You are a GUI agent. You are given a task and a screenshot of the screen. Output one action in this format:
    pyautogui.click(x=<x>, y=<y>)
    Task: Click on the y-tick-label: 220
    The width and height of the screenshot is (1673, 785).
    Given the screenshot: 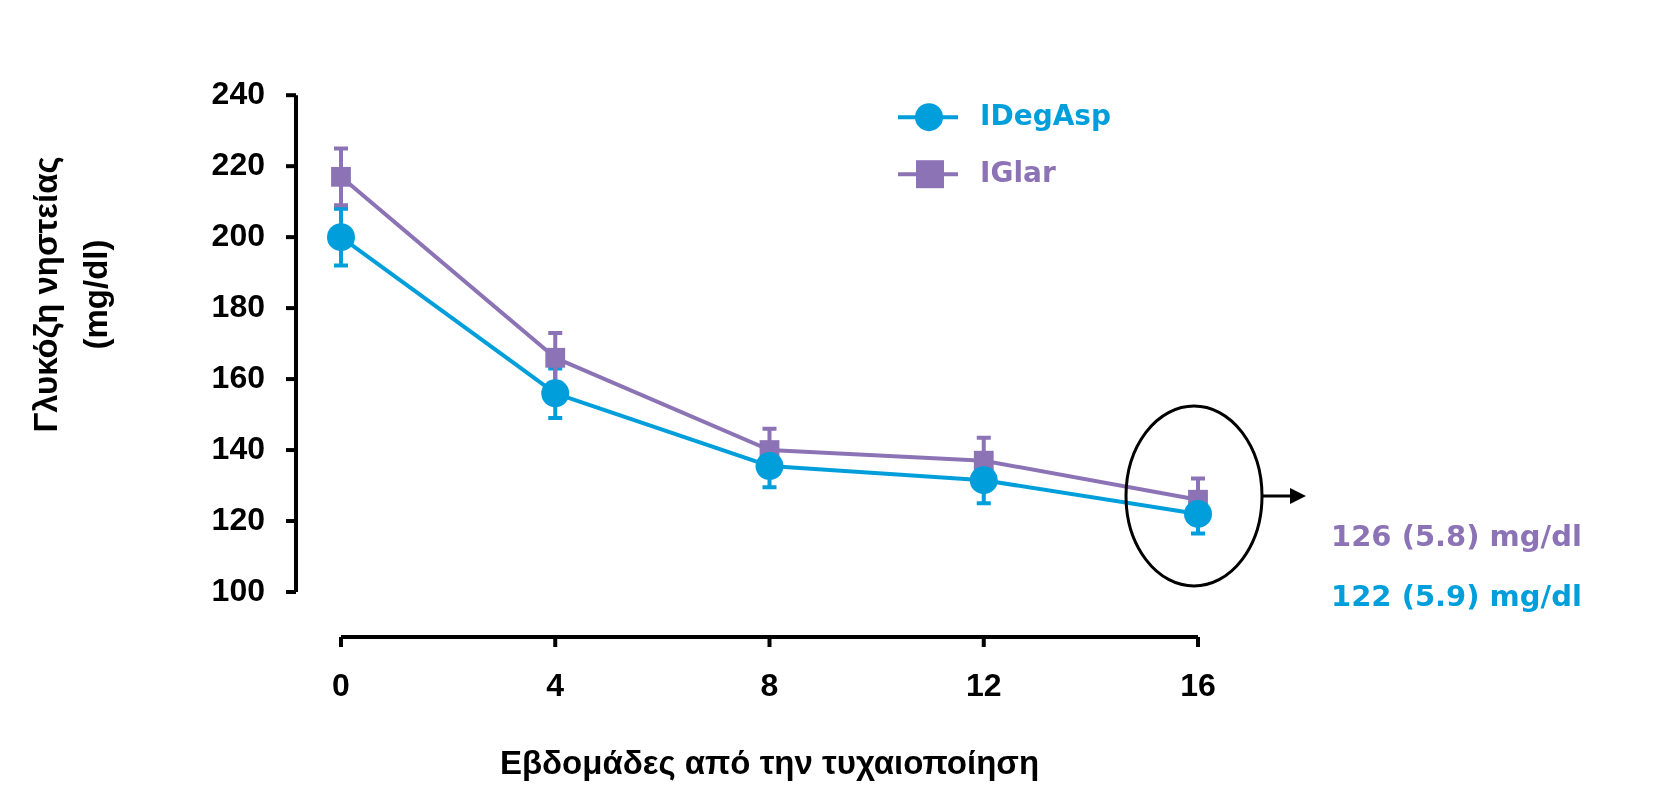 What is the action you would take?
    pyautogui.click(x=238, y=164)
    